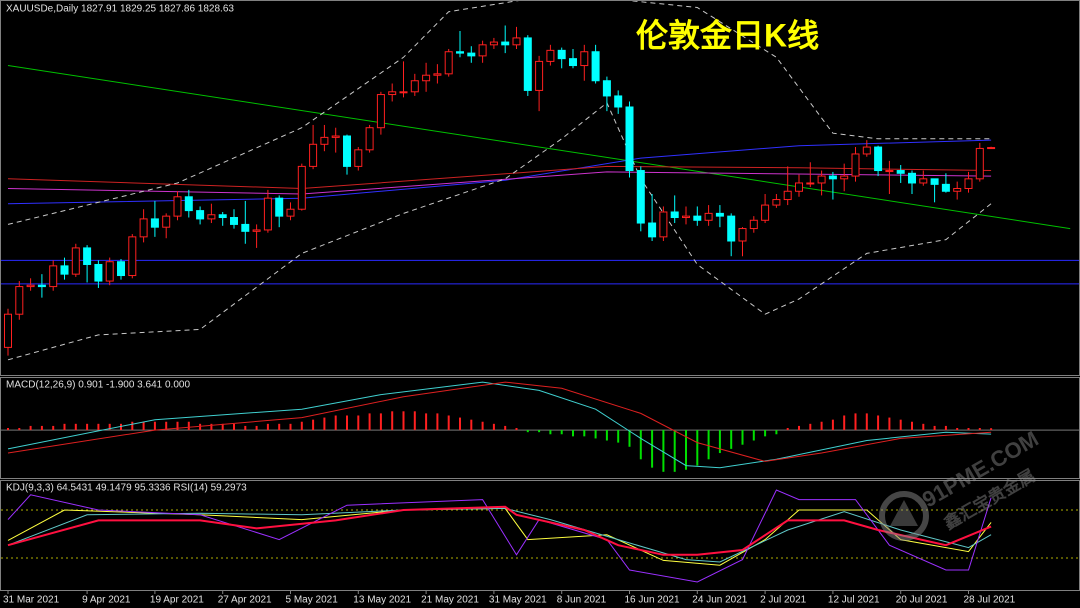 Image resolution: width=1080 pixels, height=608 pixels. Describe the element at coordinates (727, 35) in the screenshot. I see `chart-title: 伦敦金日K线` at that location.